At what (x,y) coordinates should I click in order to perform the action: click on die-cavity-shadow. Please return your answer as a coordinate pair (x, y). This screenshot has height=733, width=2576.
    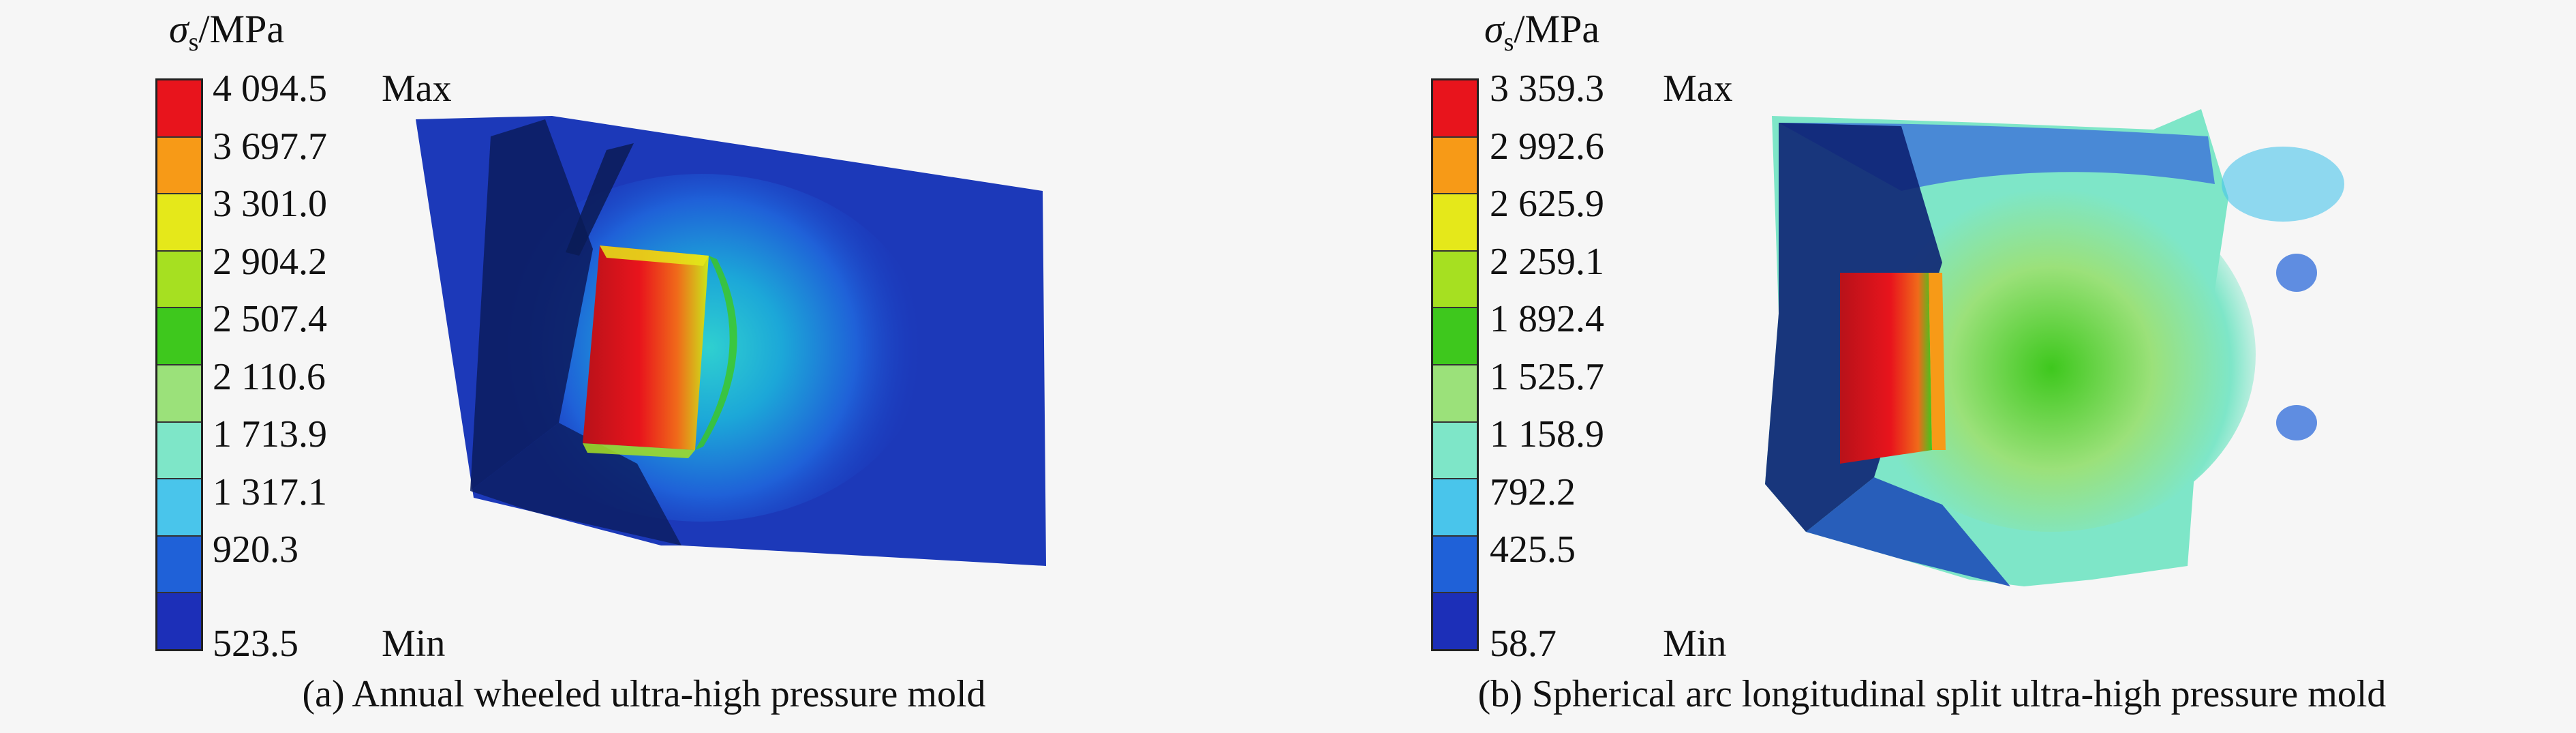
    Looking at the image, I should click on (531, 305).